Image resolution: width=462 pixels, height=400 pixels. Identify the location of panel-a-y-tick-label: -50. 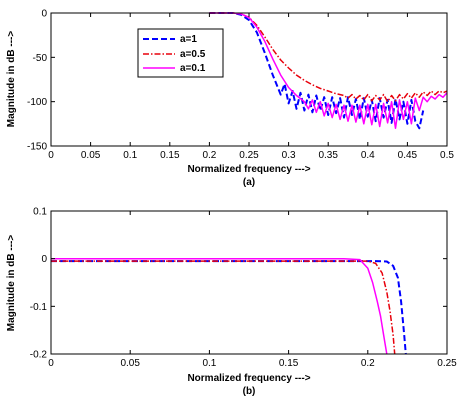
(40, 58).